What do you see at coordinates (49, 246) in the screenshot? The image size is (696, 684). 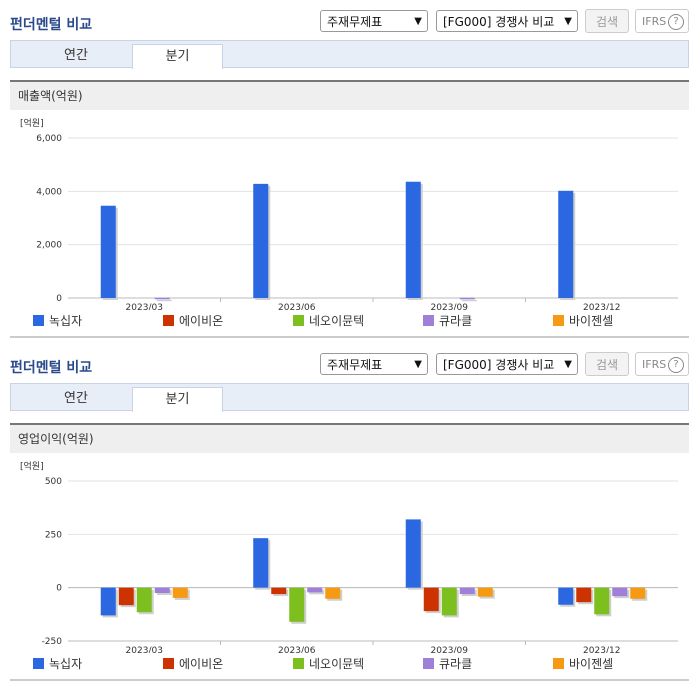 I see `y-tick-label: 2,000` at bounding box center [49, 246].